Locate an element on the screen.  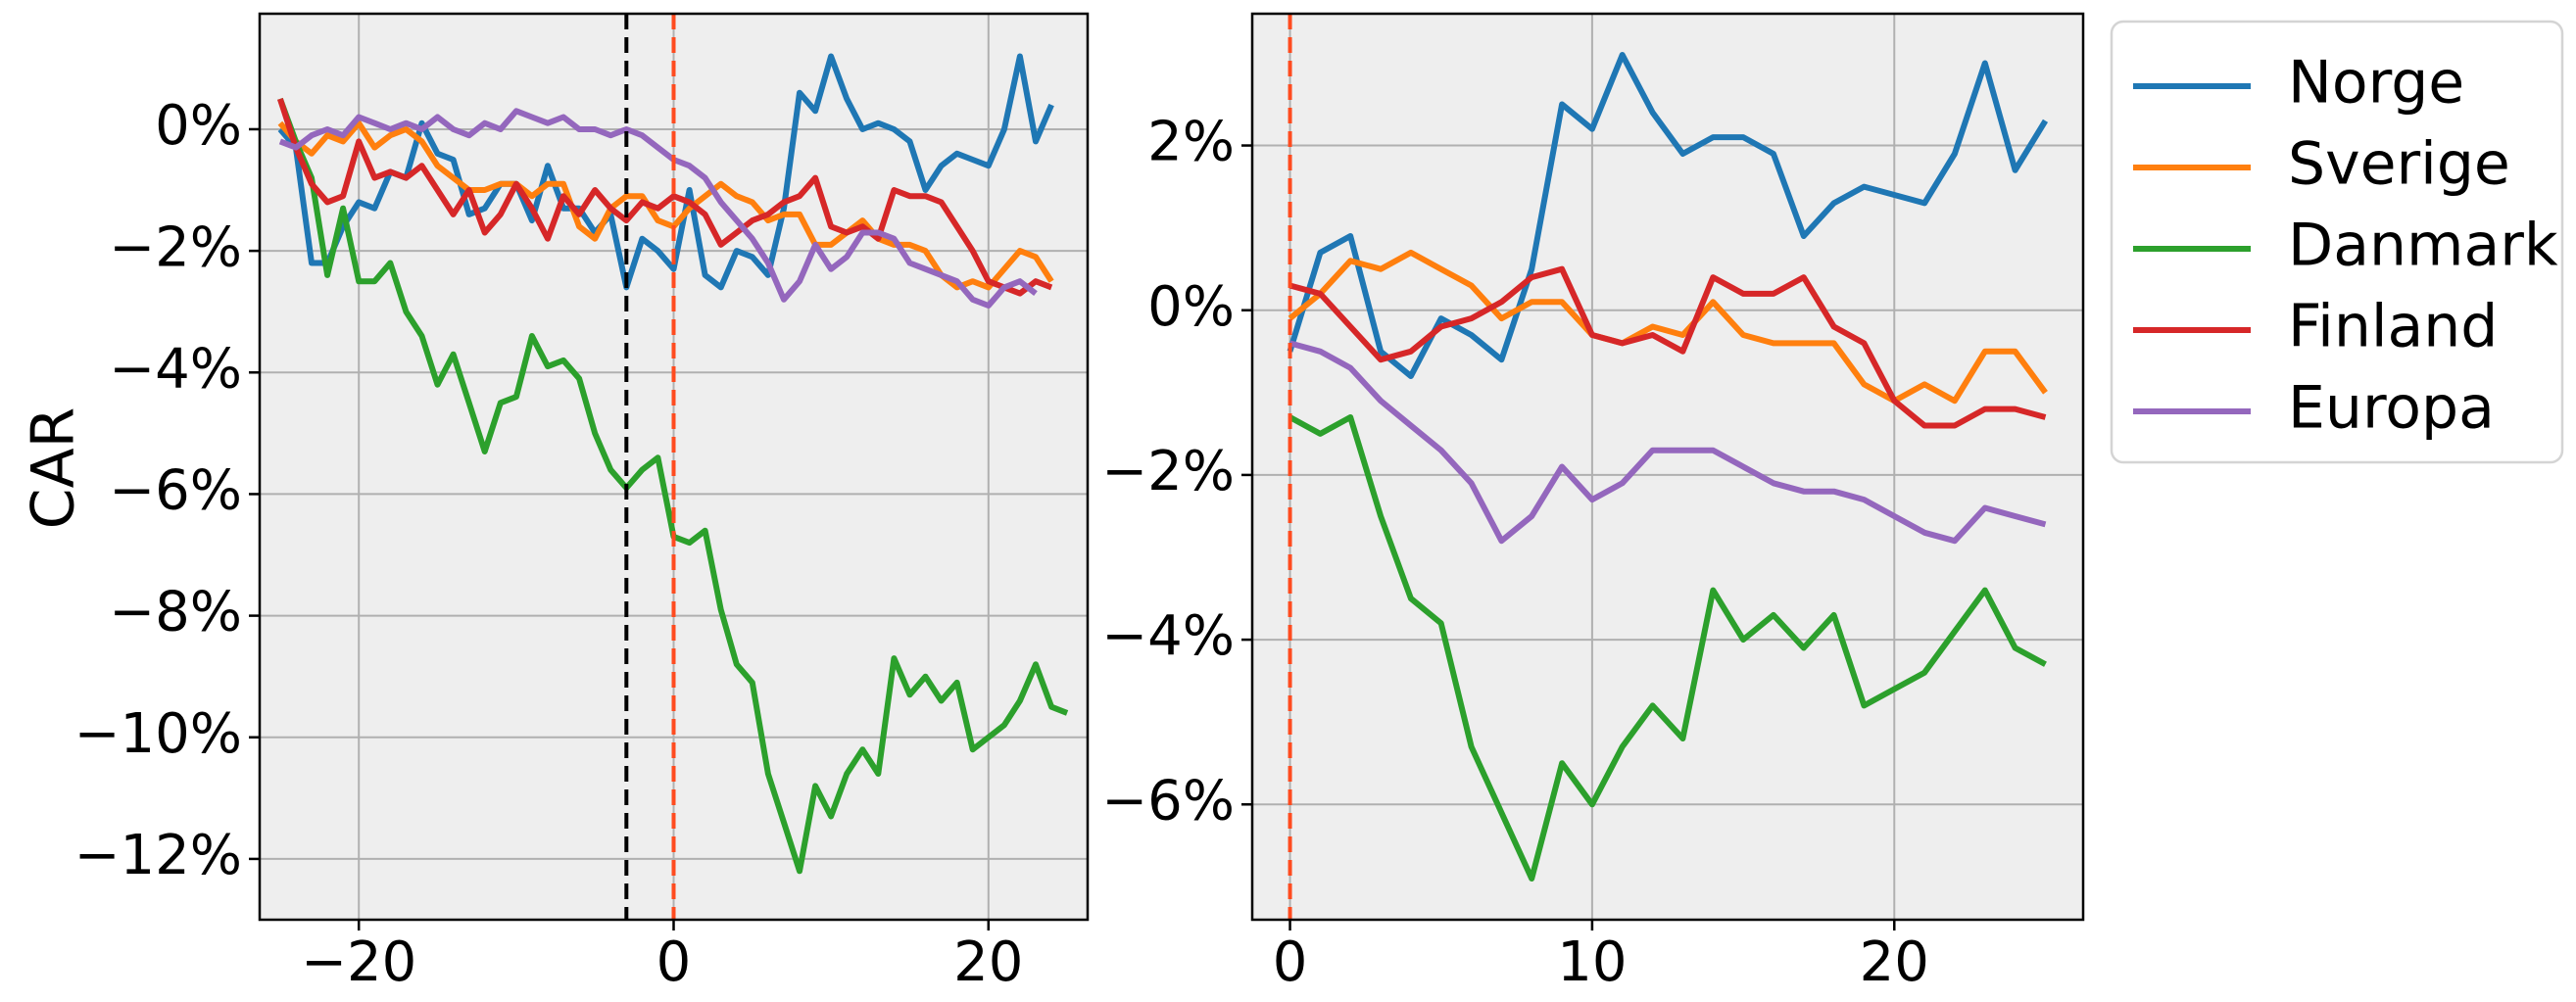
right-panel-y-tick-labels: 2% 0% −2% −4% −6% is located at coordinates (1168, 472).